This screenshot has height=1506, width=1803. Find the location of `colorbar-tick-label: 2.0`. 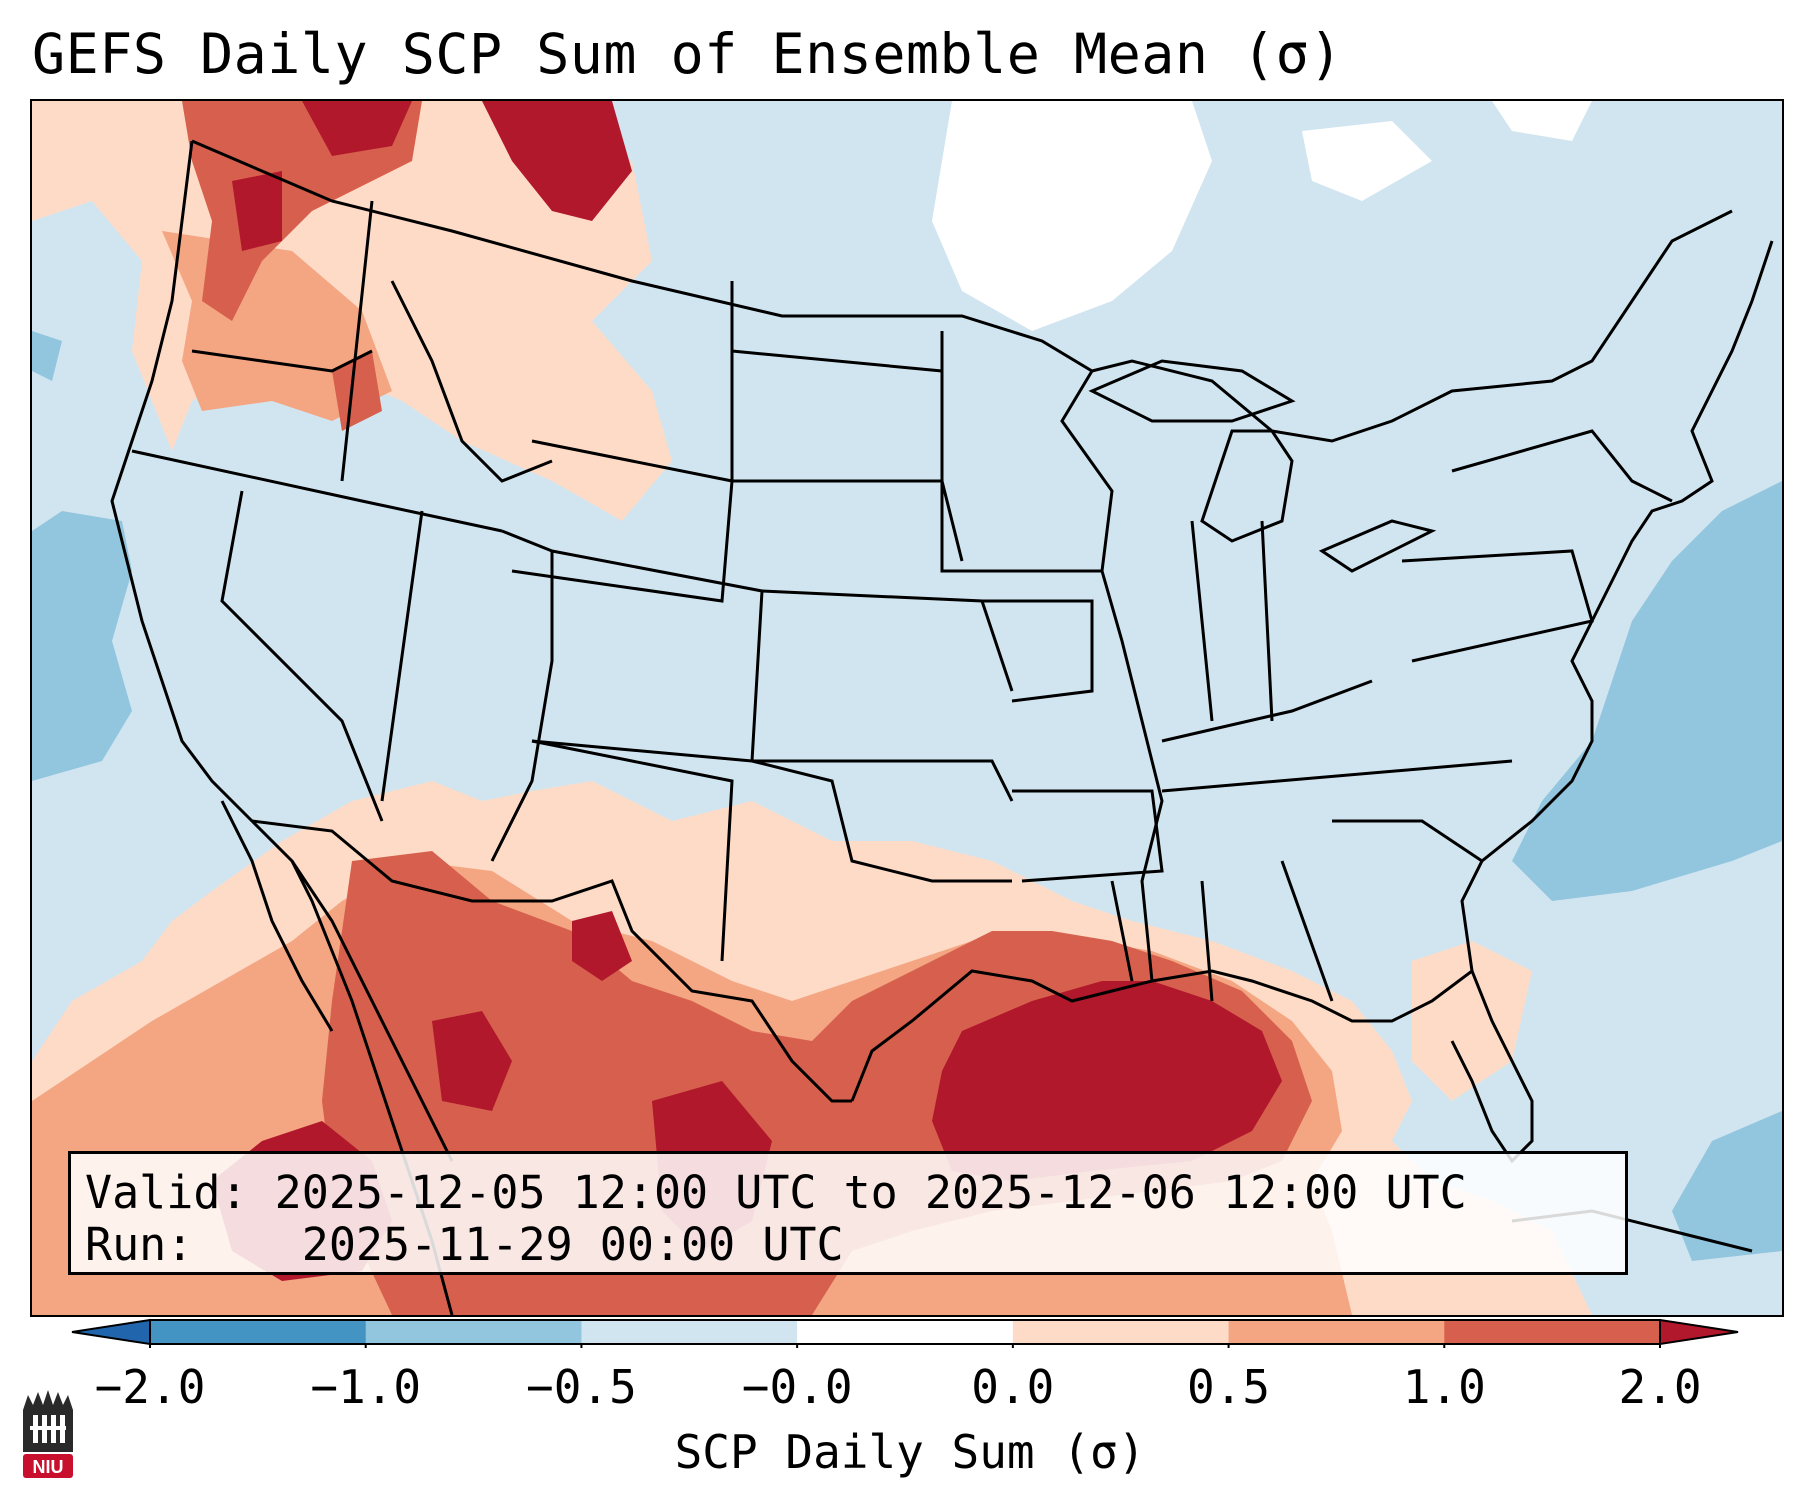

colorbar-tick-label: 2.0 is located at coordinates (1660, 1387).